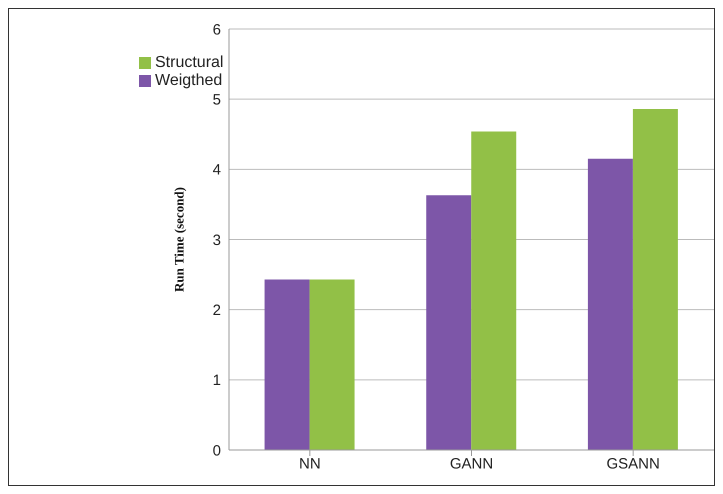 Image resolution: width=723 pixels, height=494 pixels. Describe the element at coordinates (216, 310) in the screenshot. I see `y-tick-label: 2` at that location.